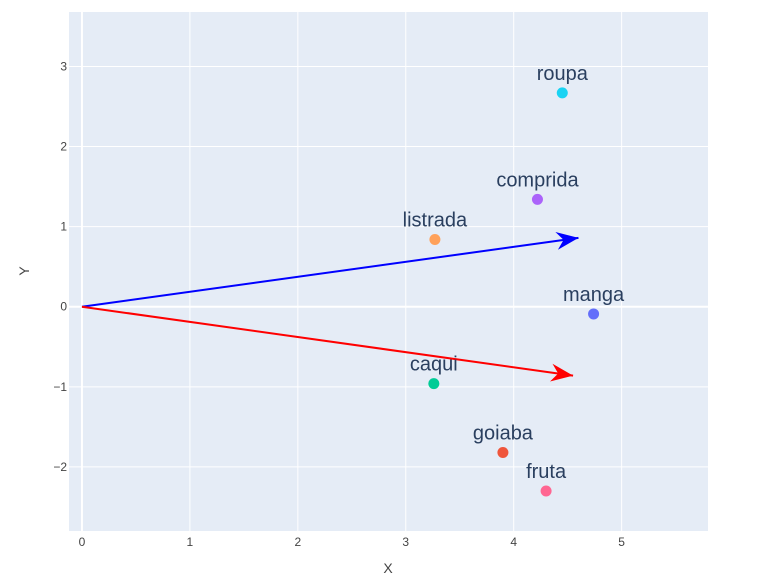  Describe the element at coordinates (537, 180) in the screenshot. I see `data-label-comprida: comprida` at that location.